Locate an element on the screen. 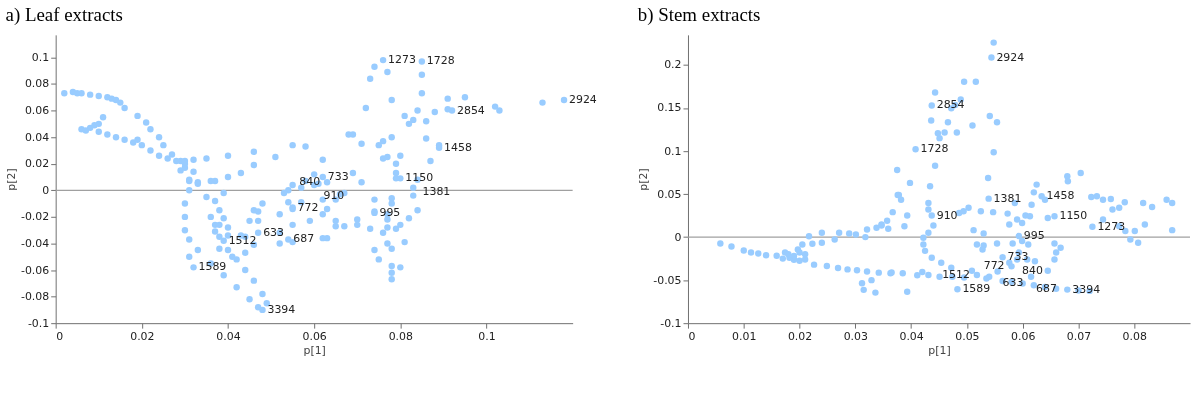  x-tick-label: 0.01 is located at coordinates (744, 336).